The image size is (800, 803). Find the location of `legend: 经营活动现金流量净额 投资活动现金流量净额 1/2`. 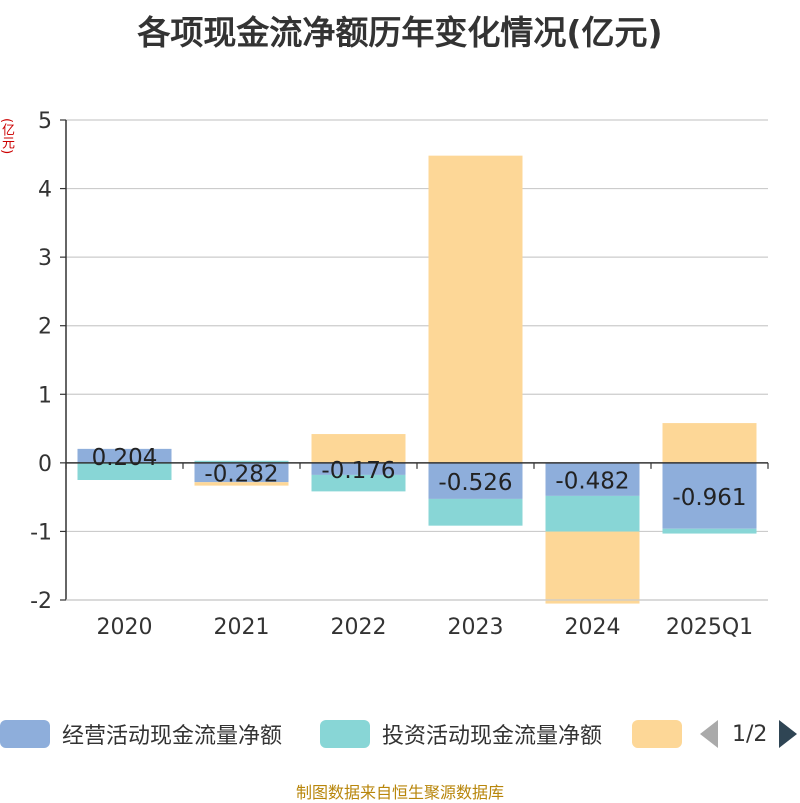

legend: 经营活动现金流量净额 投资活动现金流量净额 1/2 is located at coordinates (400, 734).